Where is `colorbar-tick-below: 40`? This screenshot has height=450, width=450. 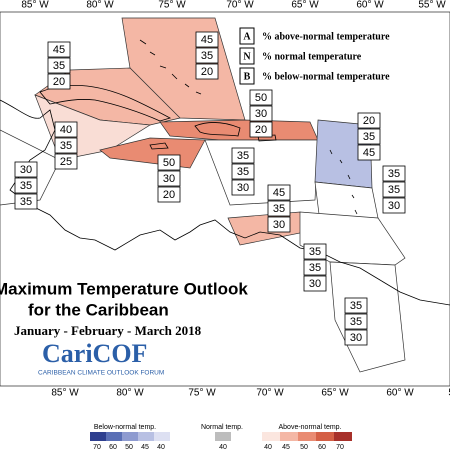
colorbar-tick-below: 40 is located at coordinates (161, 447).